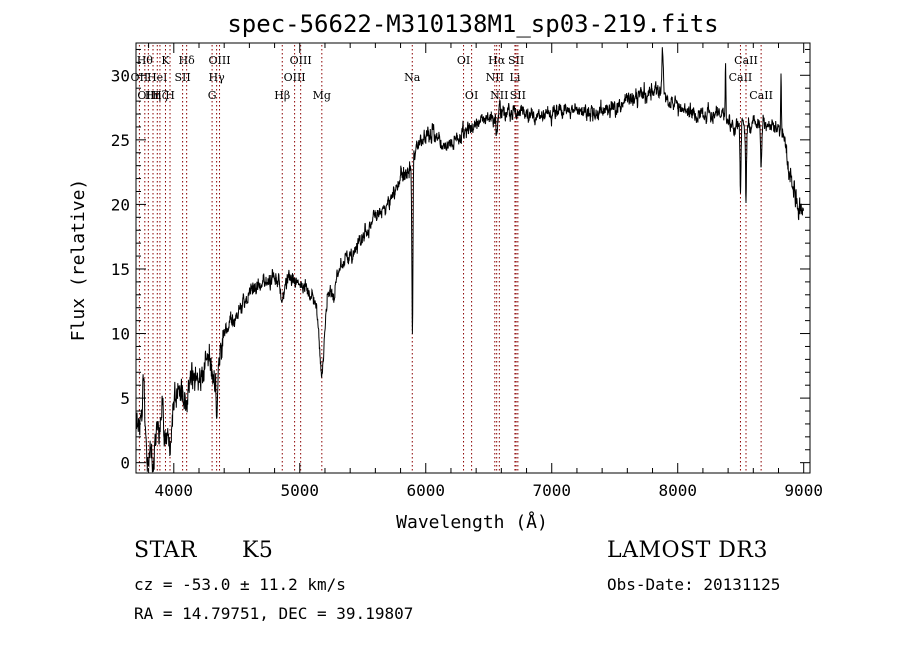 Image resolution: width=900 pixels, height=653 pixels. Describe the element at coordinates (274, 613) in the screenshot. I see `sky-coordinates: RA = 14.79751, DEC = 39.19807` at that location.